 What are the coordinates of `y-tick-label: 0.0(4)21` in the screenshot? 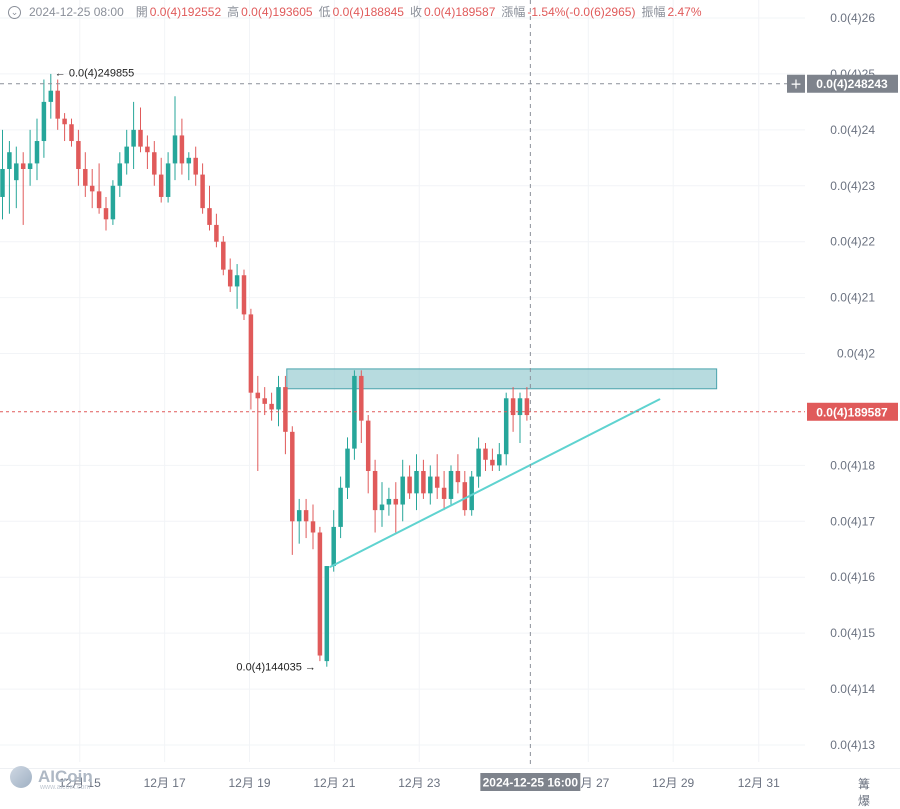 It's located at (852, 298).